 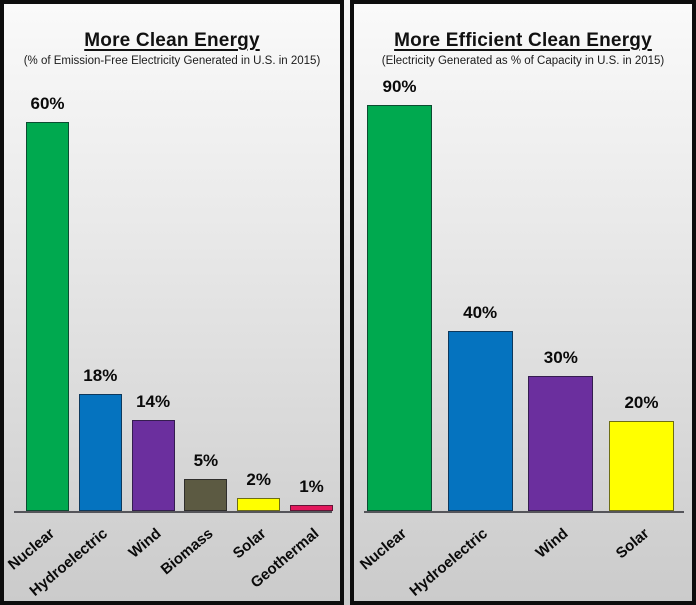 What do you see at coordinates (311, 486) in the screenshot?
I see `bar-value-label: 1%` at bounding box center [311, 486].